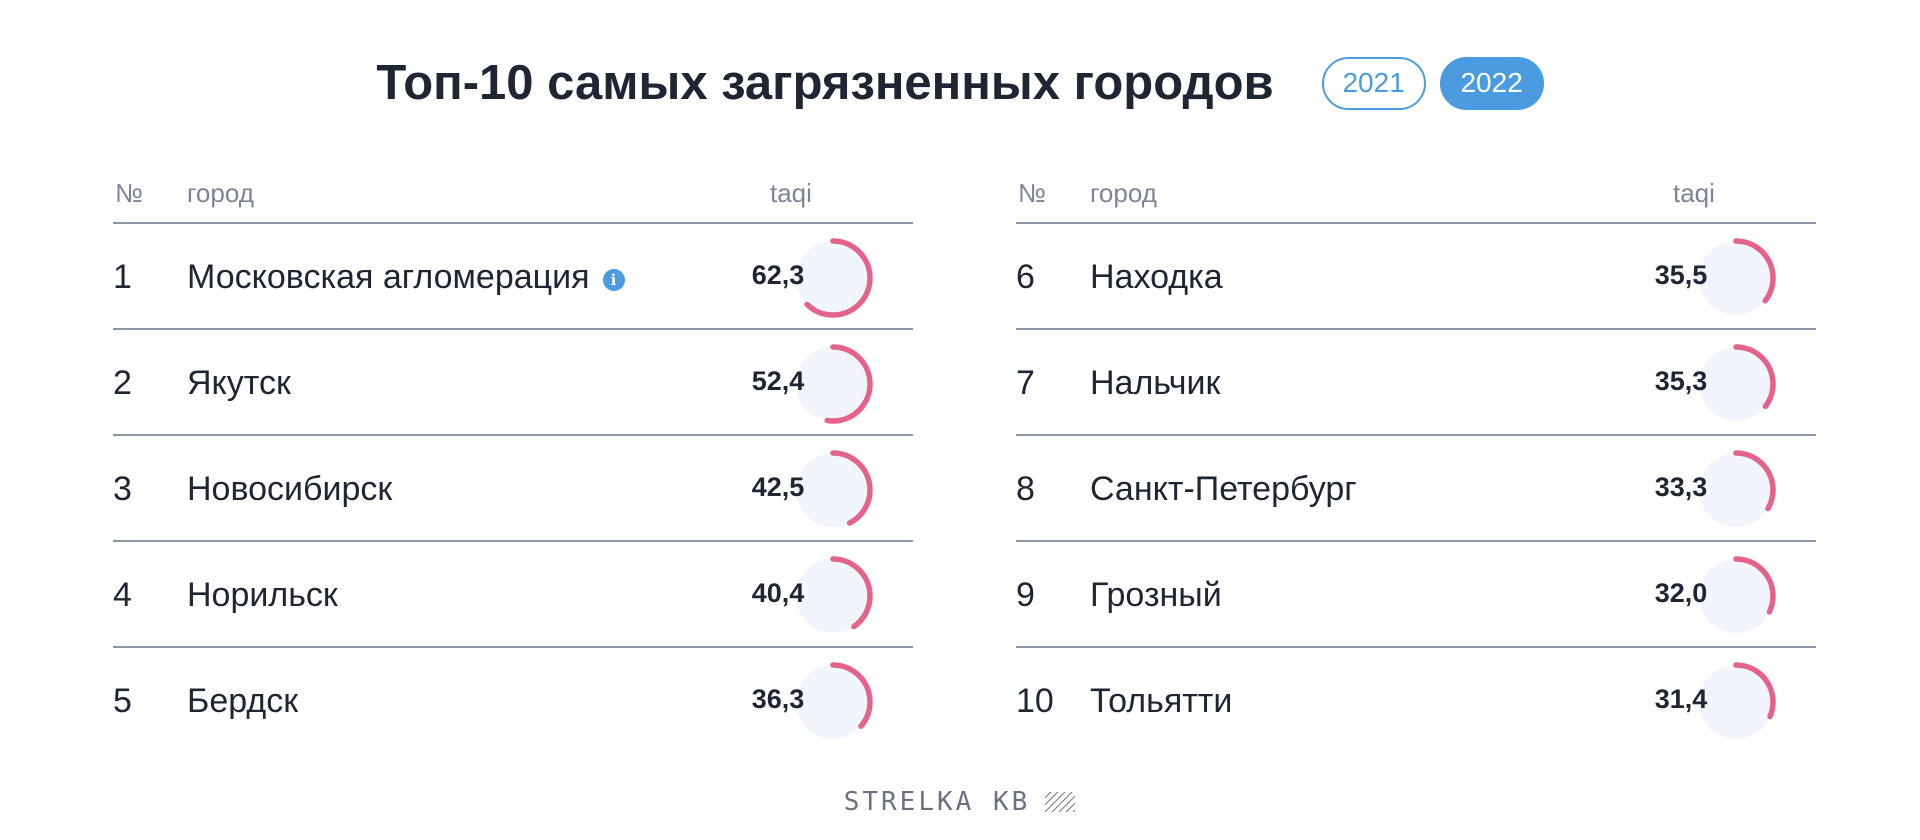 This screenshot has height=840, width=1920. I want to click on taqi-value: 33,3, so click(1681, 487).